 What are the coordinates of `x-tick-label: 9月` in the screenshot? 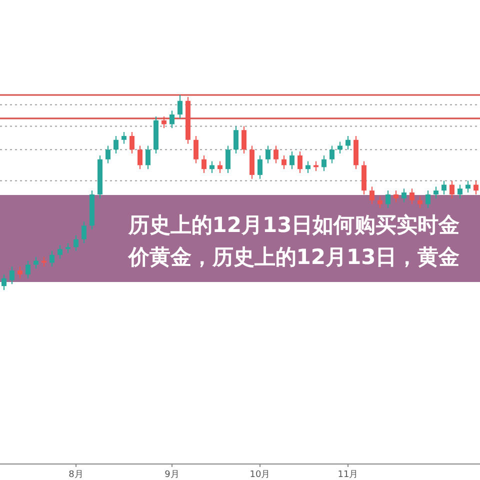 It's located at (172, 475).